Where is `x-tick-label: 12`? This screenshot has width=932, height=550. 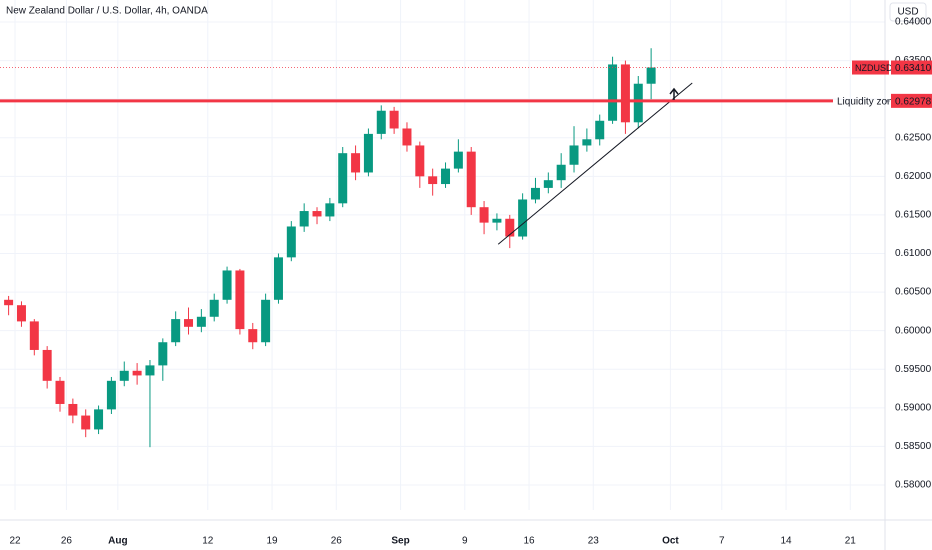
x-tick-label: 12 is located at coordinates (208, 541).